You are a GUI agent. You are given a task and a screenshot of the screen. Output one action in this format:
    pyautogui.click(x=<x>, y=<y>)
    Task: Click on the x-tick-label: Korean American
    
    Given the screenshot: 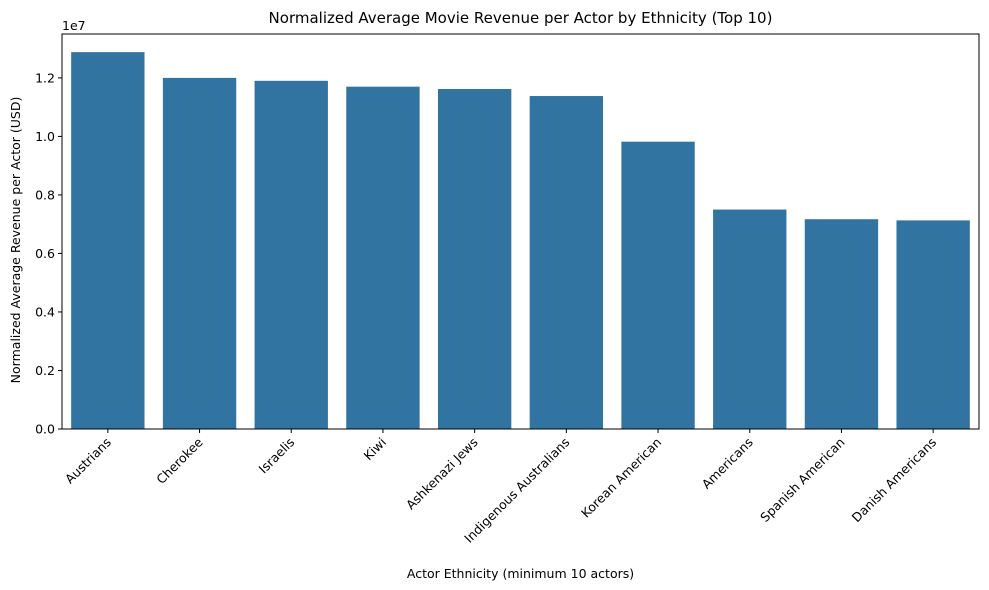 What is the action you would take?
    pyautogui.click(x=621, y=478)
    